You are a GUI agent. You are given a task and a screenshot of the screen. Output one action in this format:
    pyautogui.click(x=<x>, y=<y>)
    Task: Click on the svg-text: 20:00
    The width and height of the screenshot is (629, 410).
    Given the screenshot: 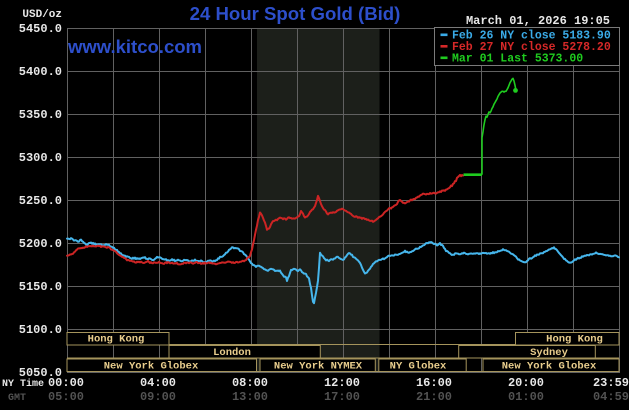 What is the action you would take?
    pyautogui.click(x=526, y=383)
    